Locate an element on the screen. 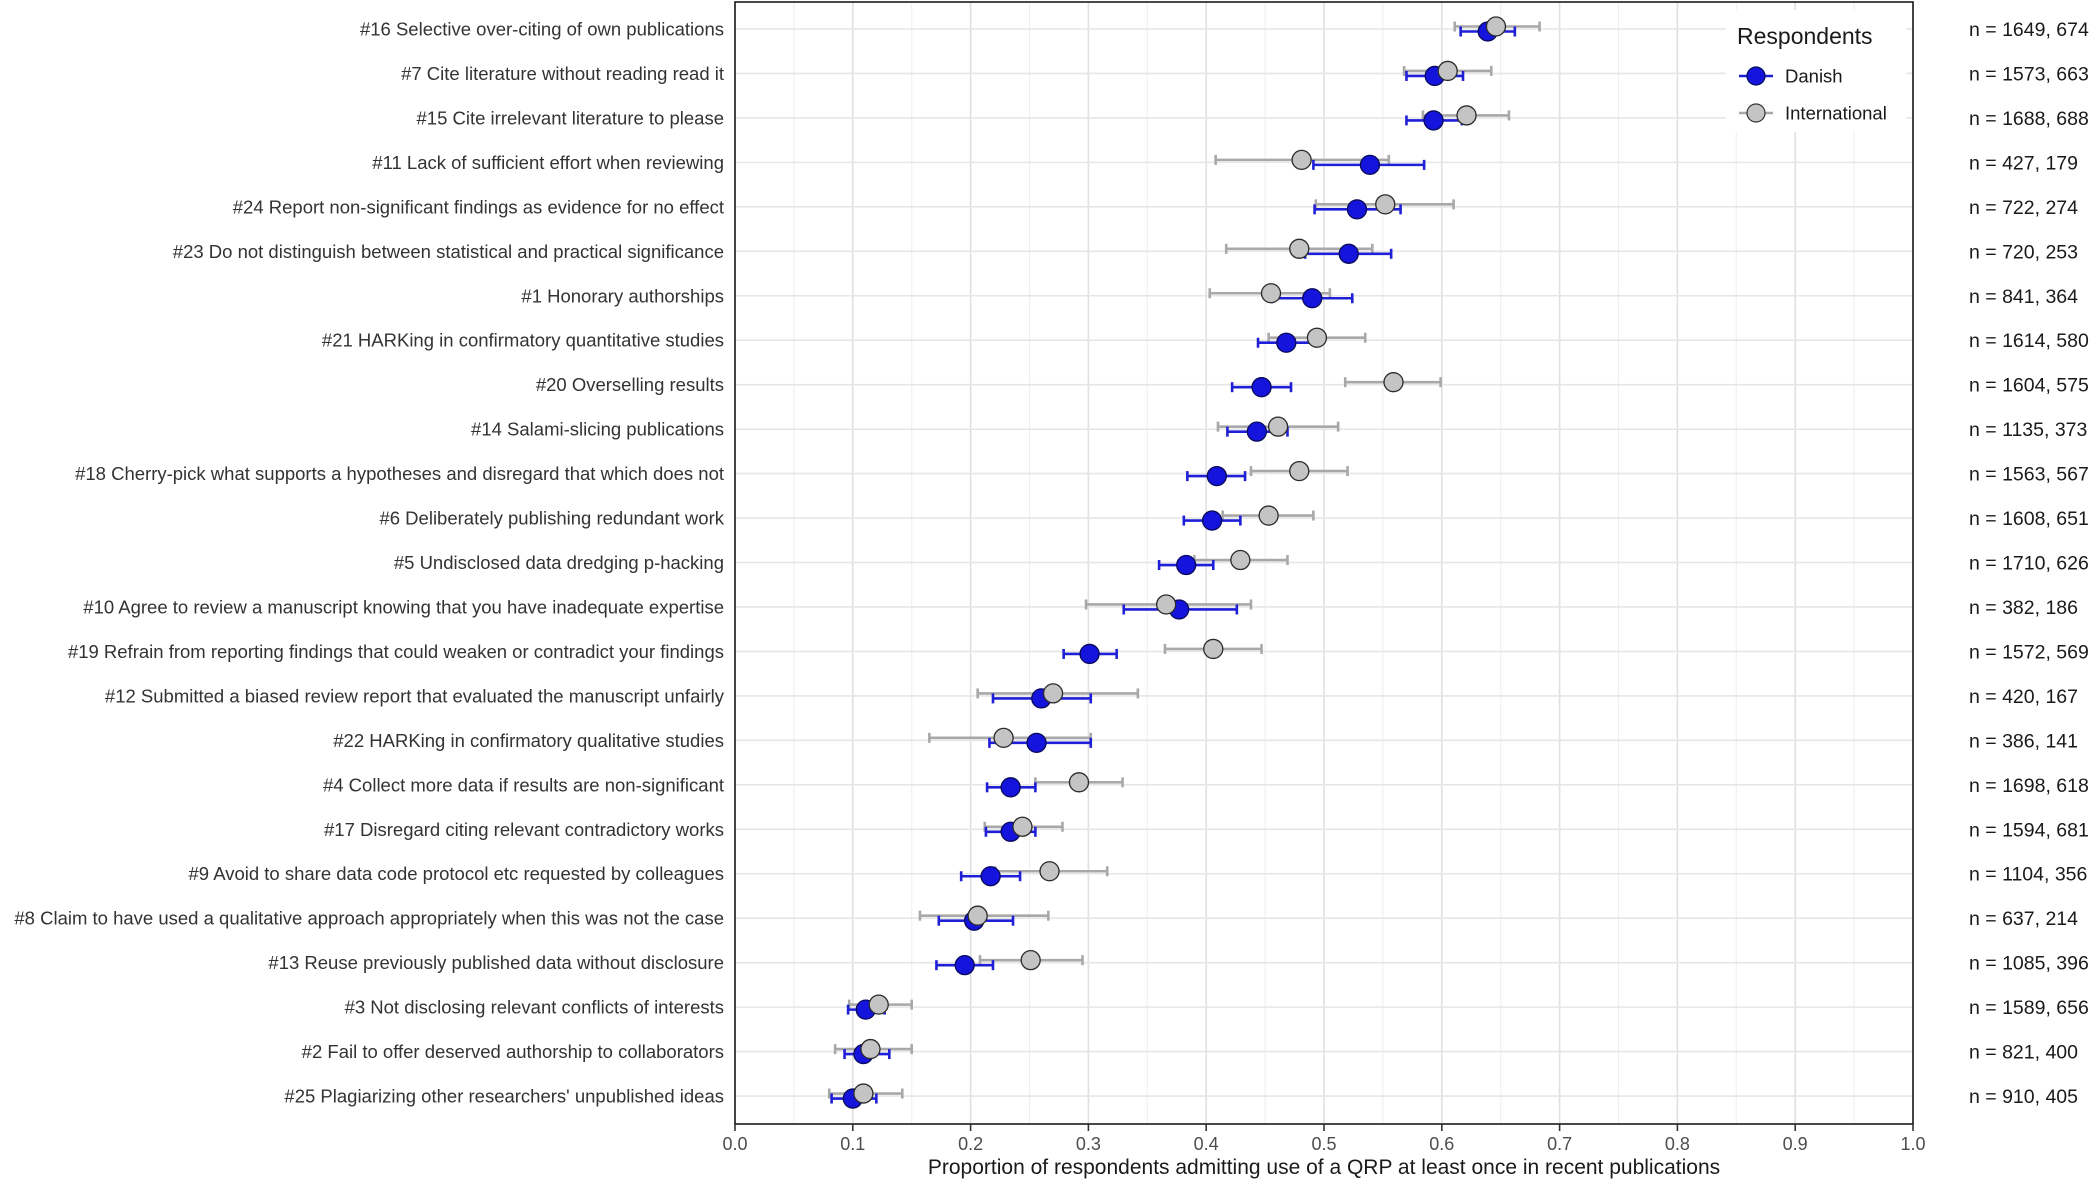 The width and height of the screenshot is (2100, 1180). x-tick-label: 0.4 is located at coordinates (1206, 1144).